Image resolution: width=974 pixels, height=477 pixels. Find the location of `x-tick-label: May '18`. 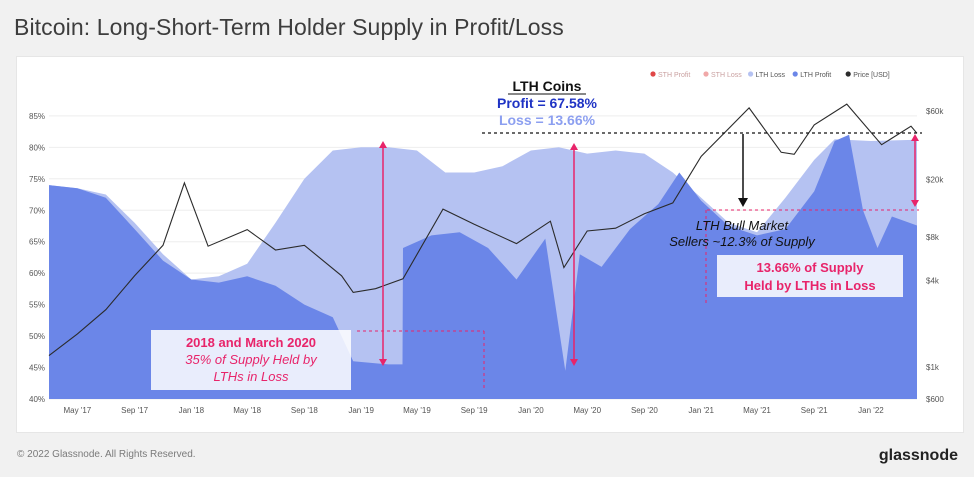

x-tick-label: May '18 is located at coordinates (247, 410).